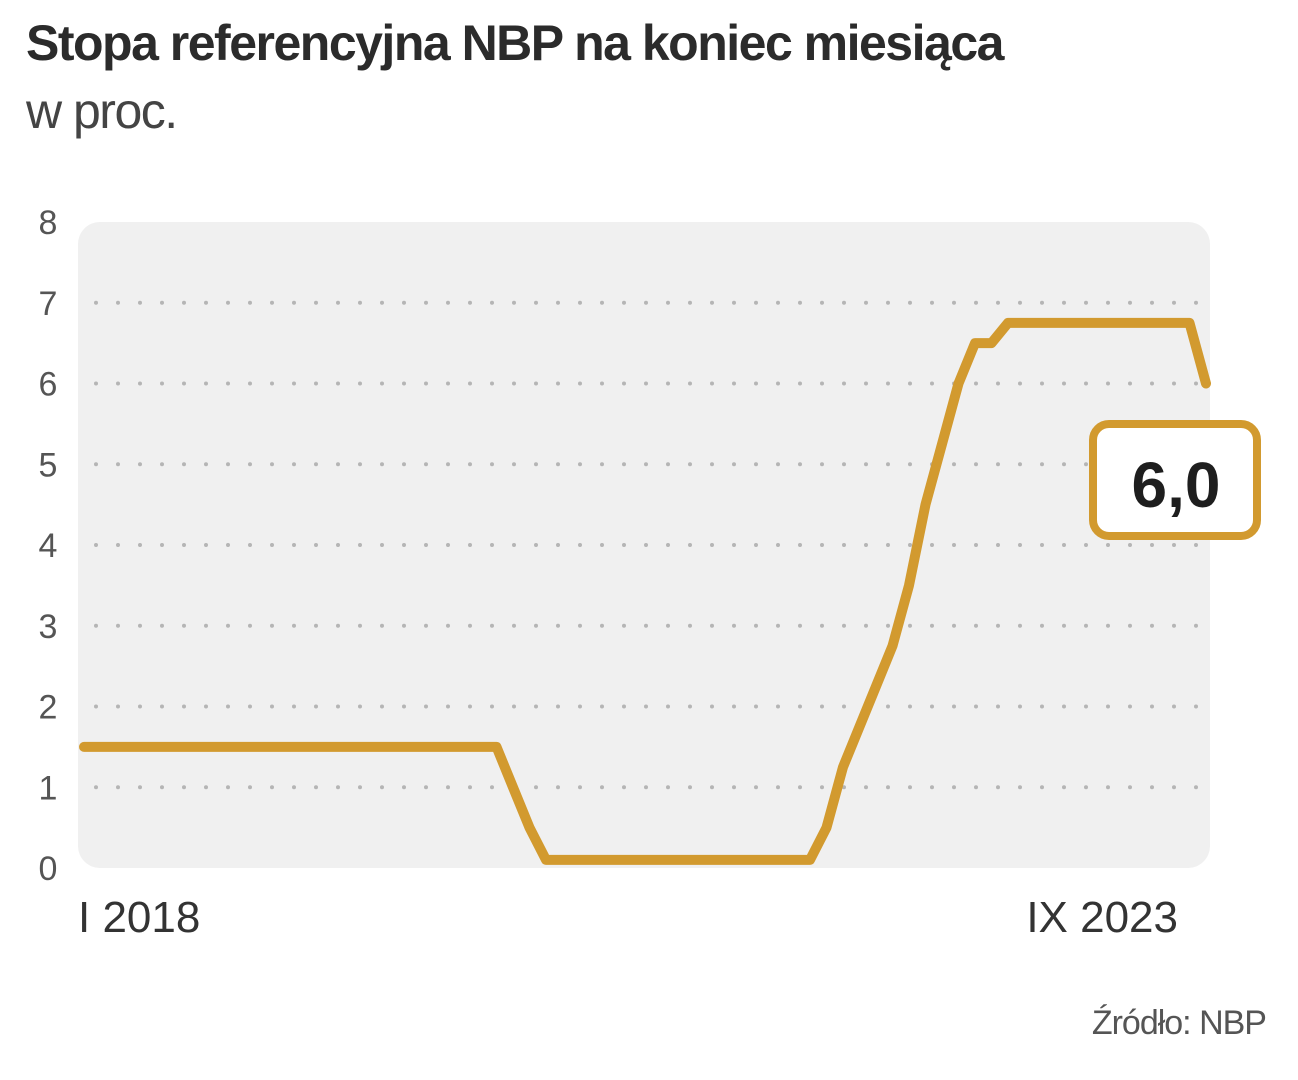 This screenshot has width=1298, height=1080. I want to click on callout-box, so click(1175, 480).